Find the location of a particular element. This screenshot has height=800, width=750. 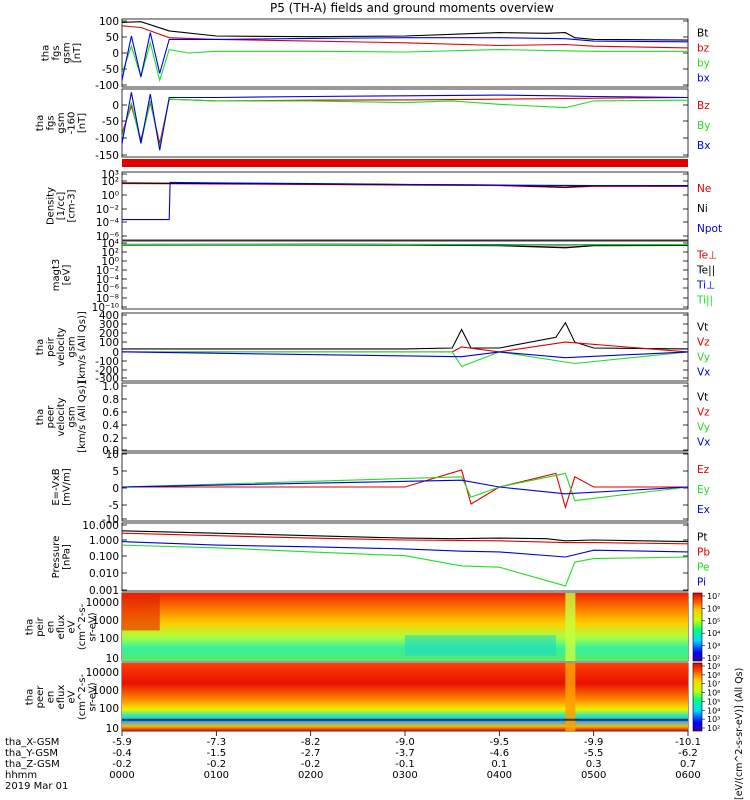

legend-Pb: Pb is located at coordinates (703, 553).